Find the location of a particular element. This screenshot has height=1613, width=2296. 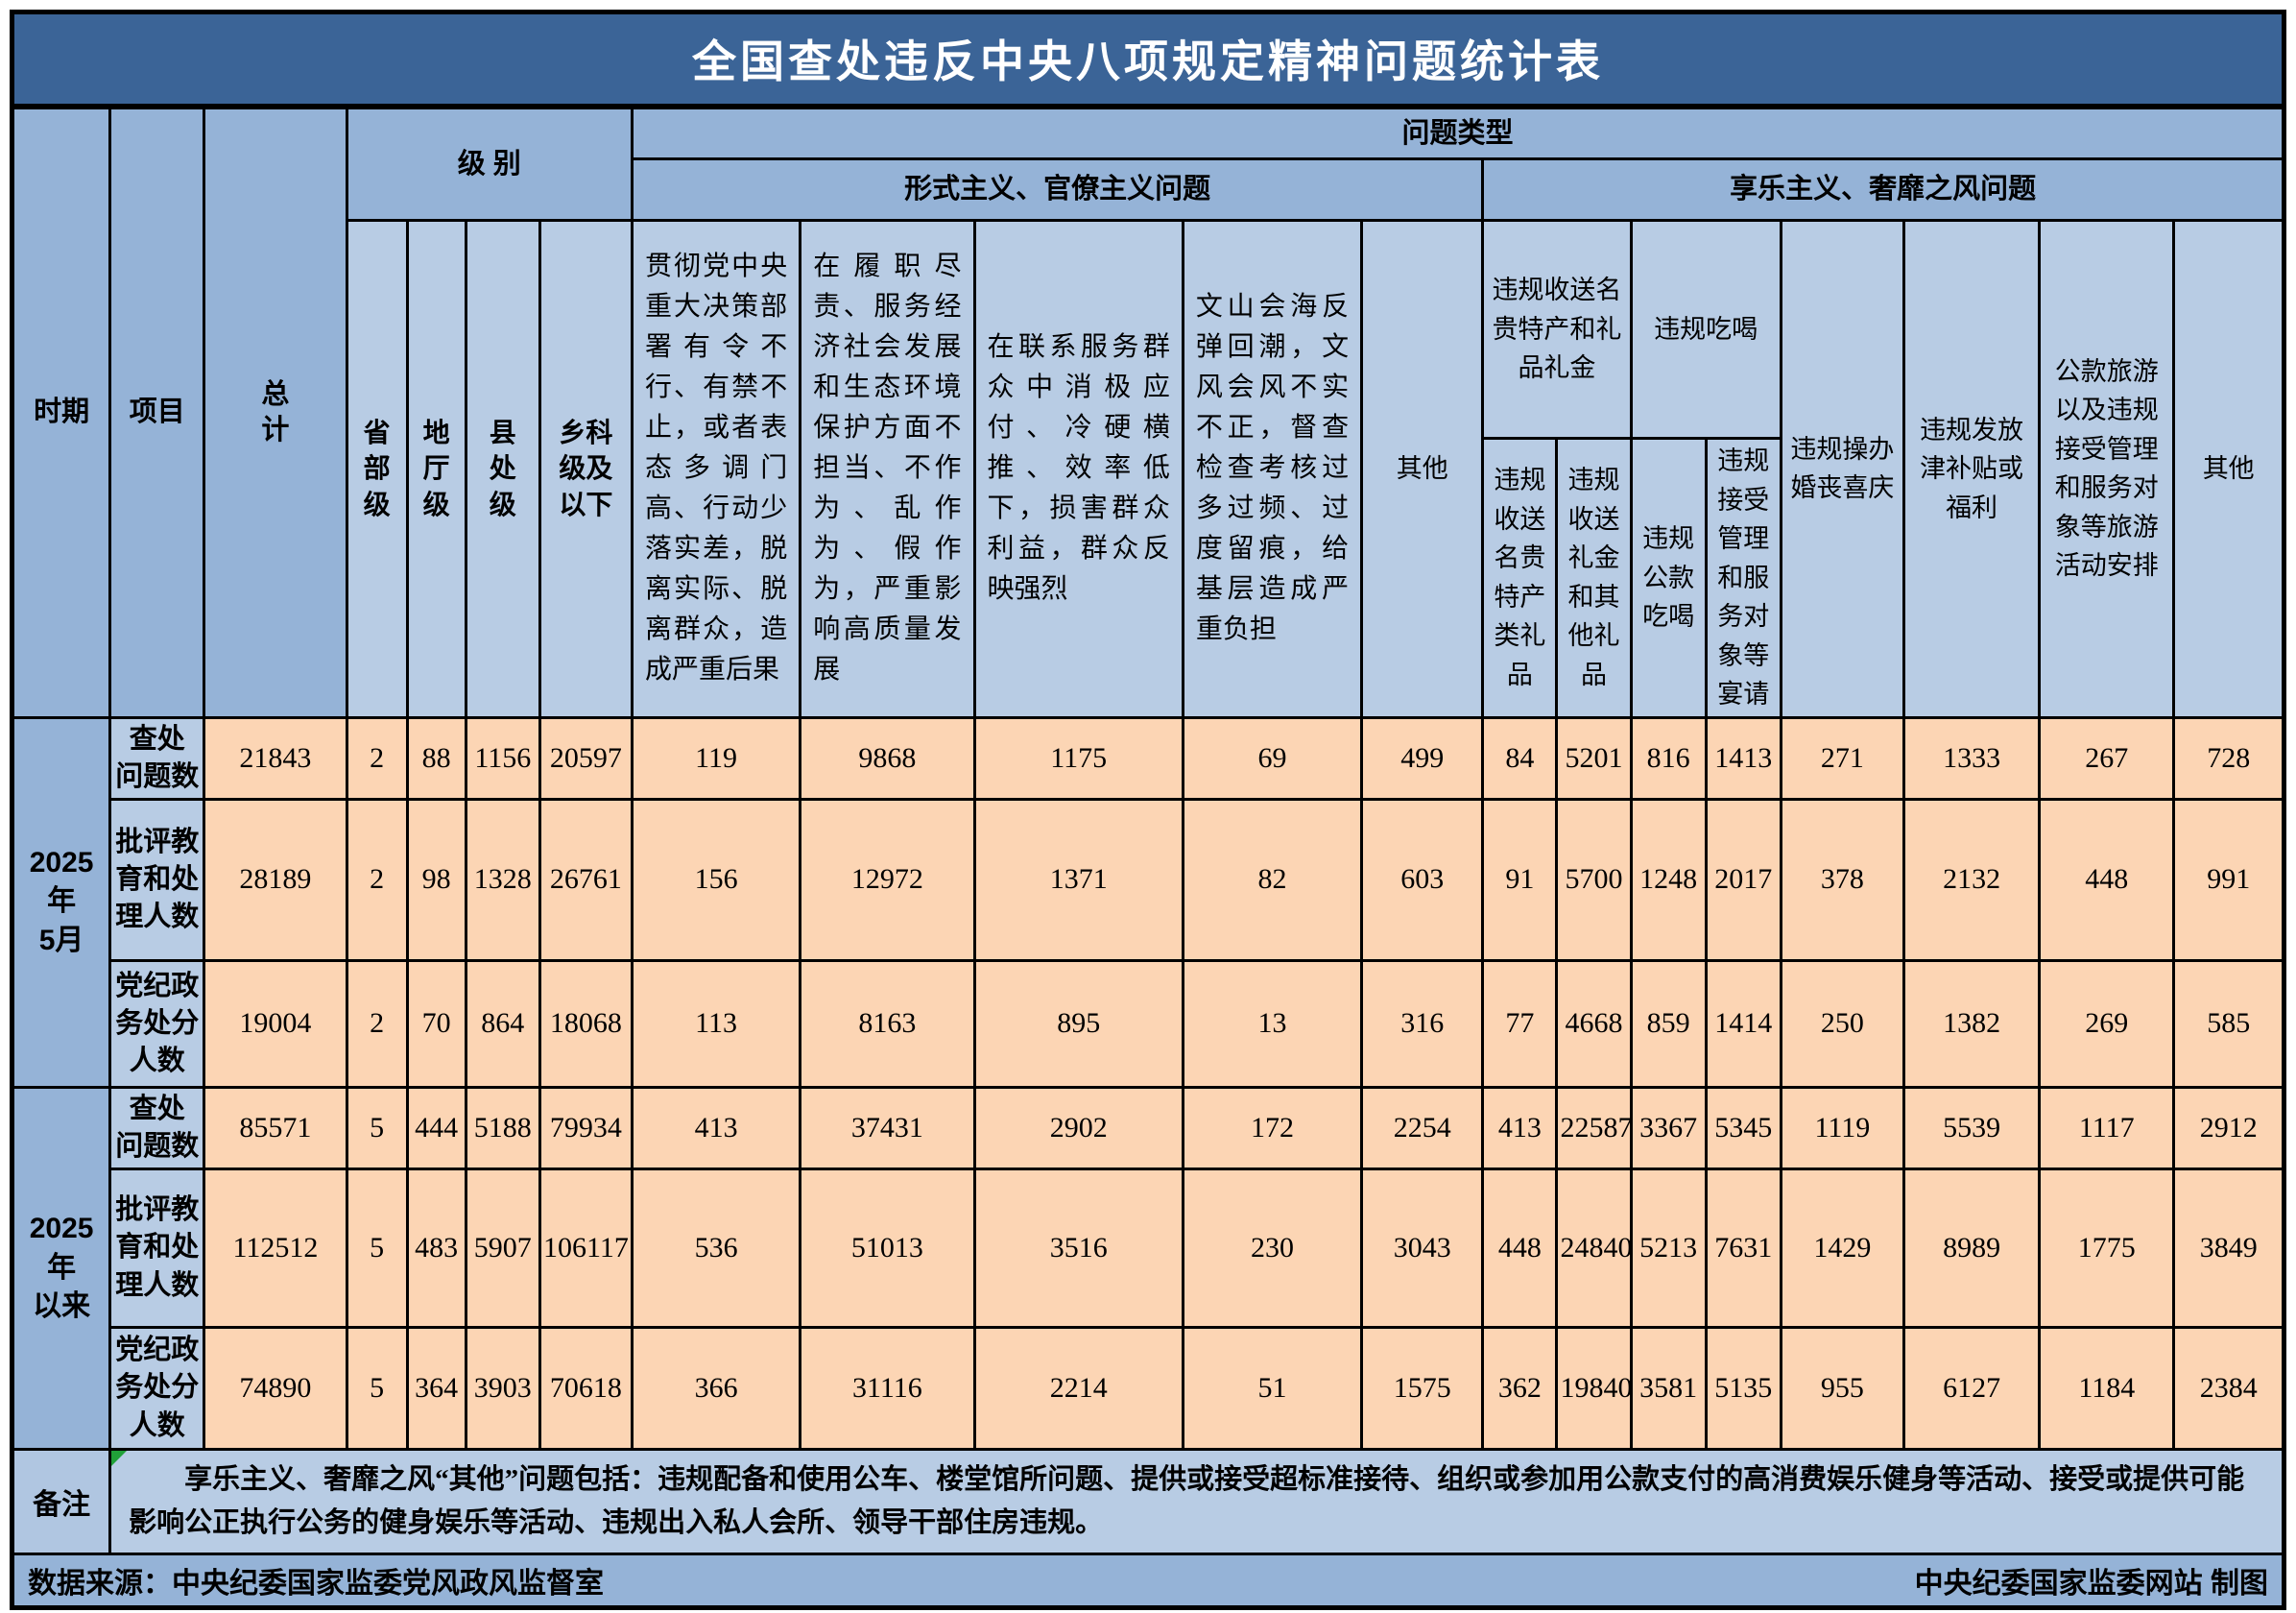

data-cell: 2132 is located at coordinates (1972, 879).